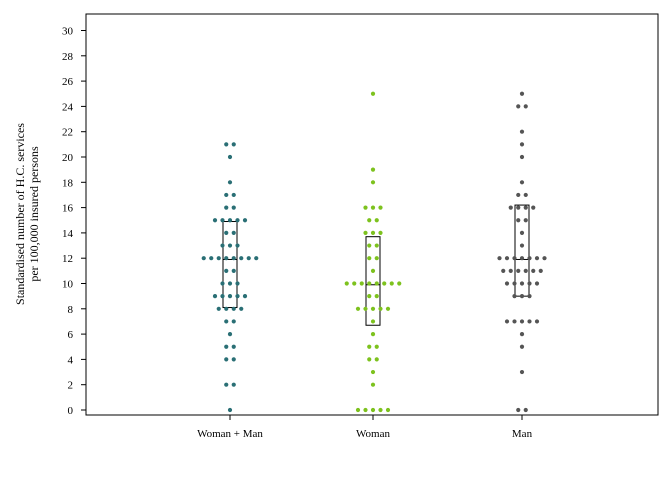 This screenshot has width=672, height=480. Describe the element at coordinates (68, 183) in the screenshot. I see `y-tick-label: 18` at that location.